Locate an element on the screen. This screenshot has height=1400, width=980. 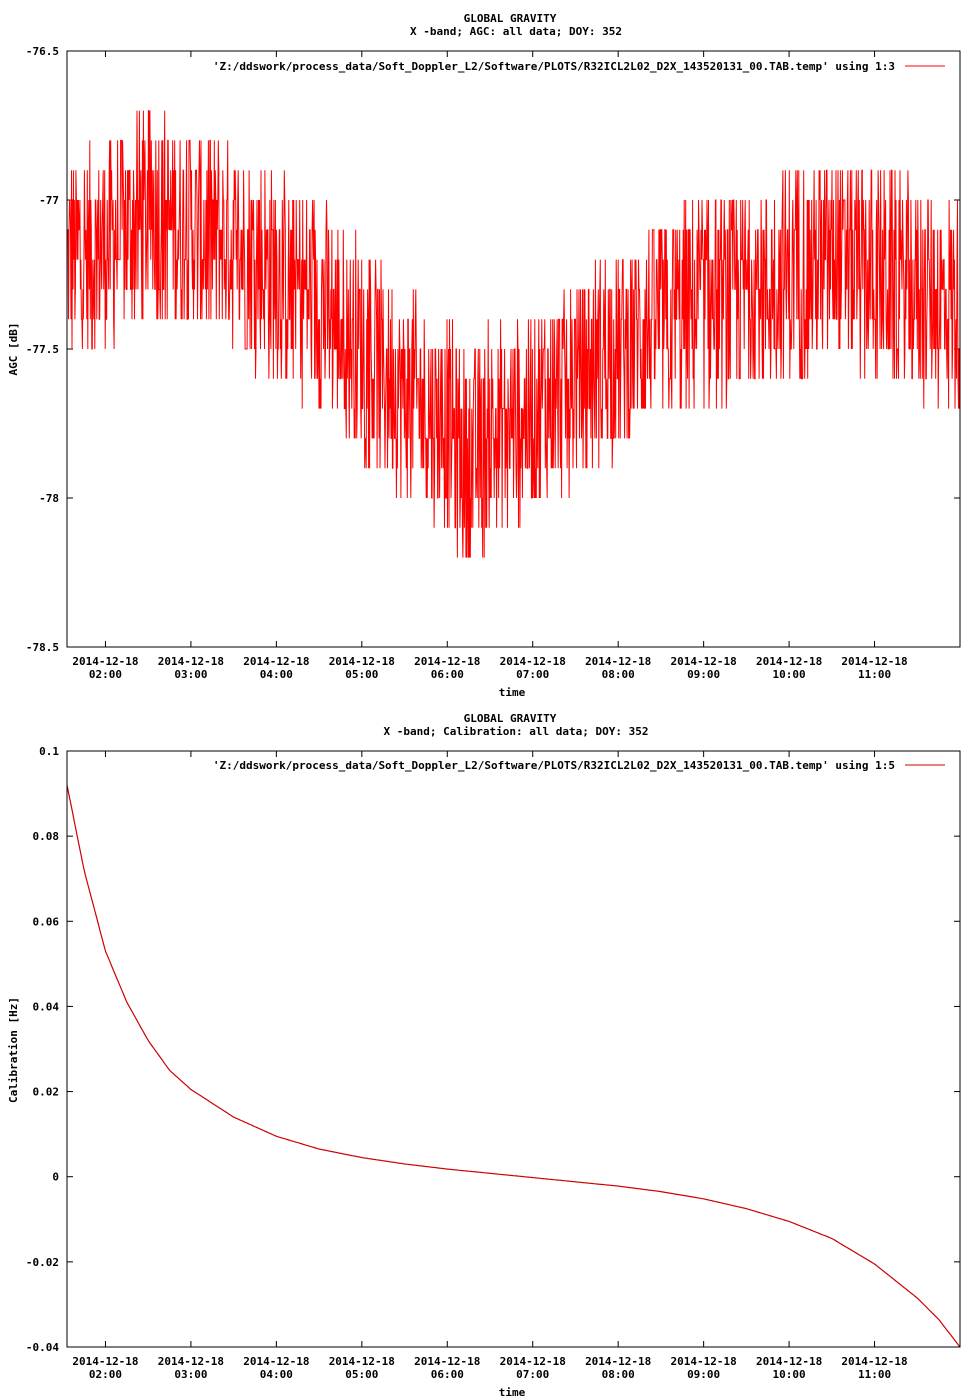
y-tick-label: -78 is located at coordinates (49, 498).